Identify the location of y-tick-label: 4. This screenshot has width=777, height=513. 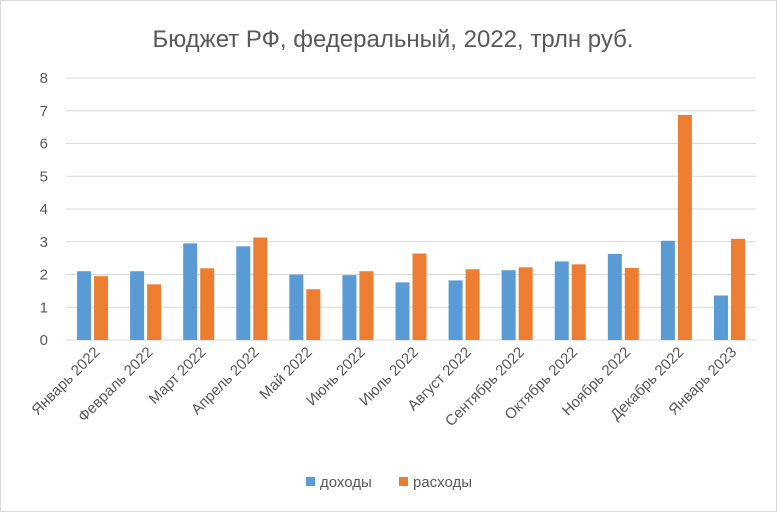
(44, 209).